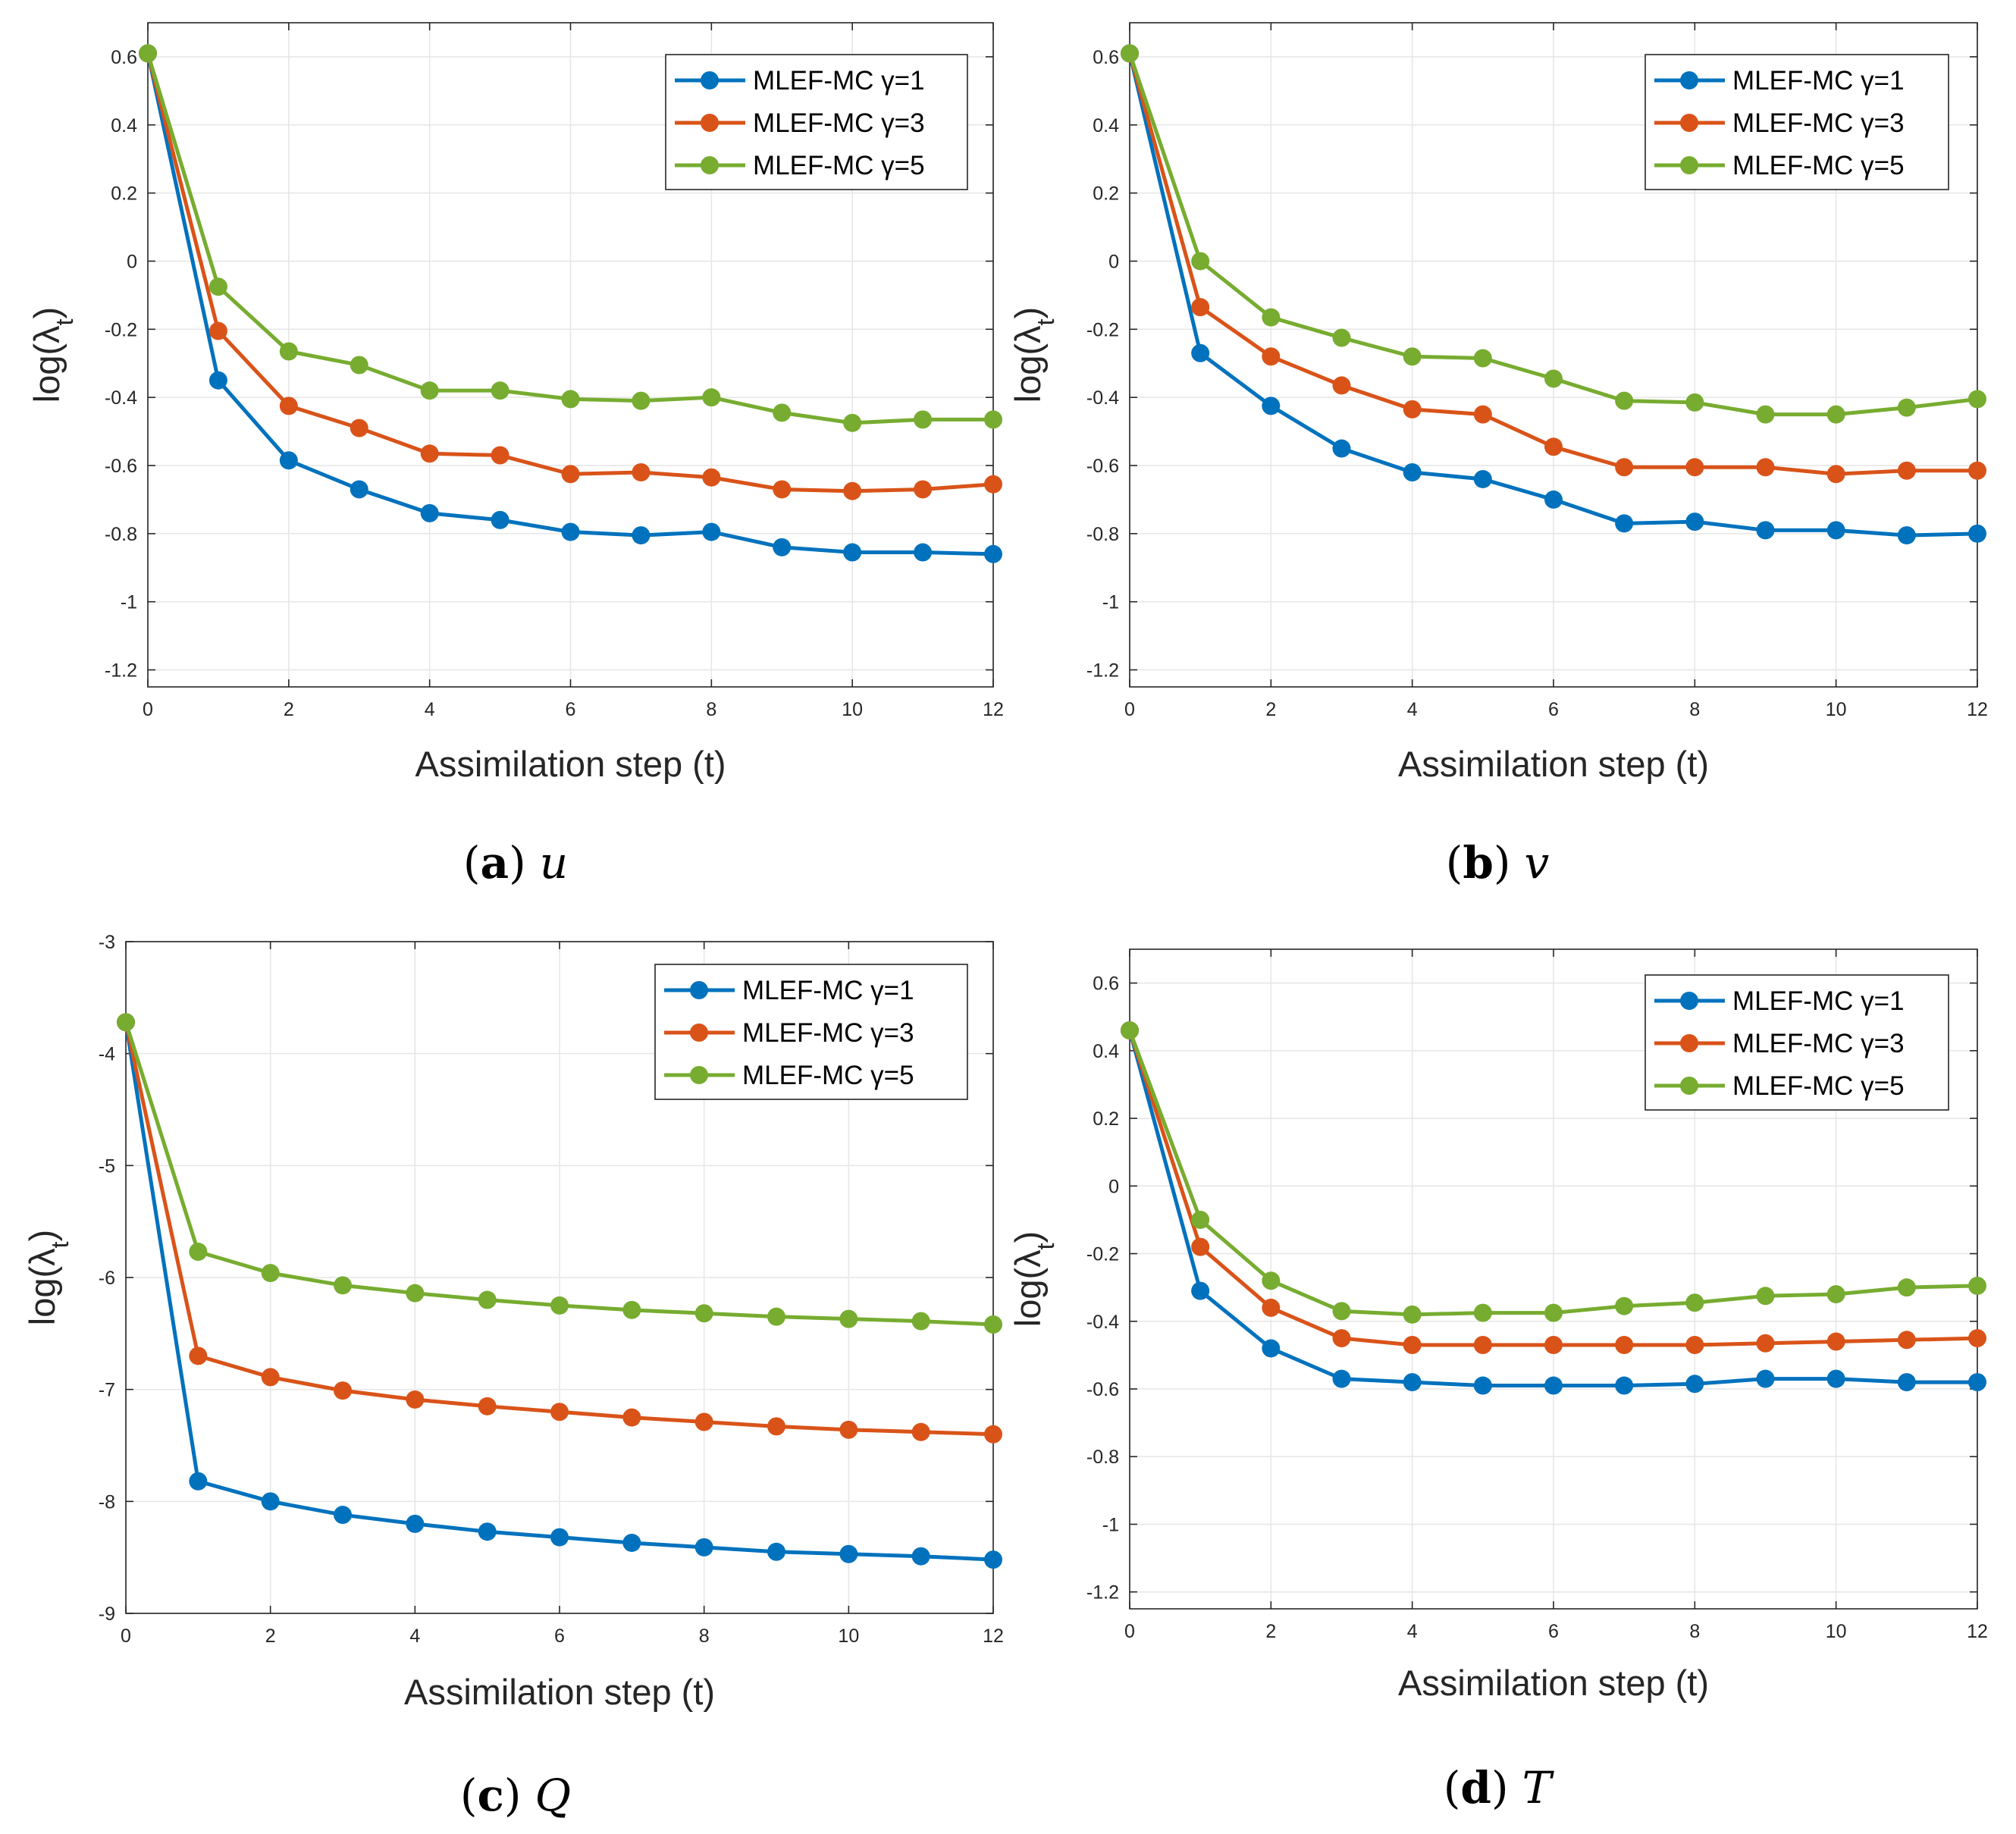 The image size is (2016, 1834). I want to click on y-tick-label: -5, so click(107, 1166).